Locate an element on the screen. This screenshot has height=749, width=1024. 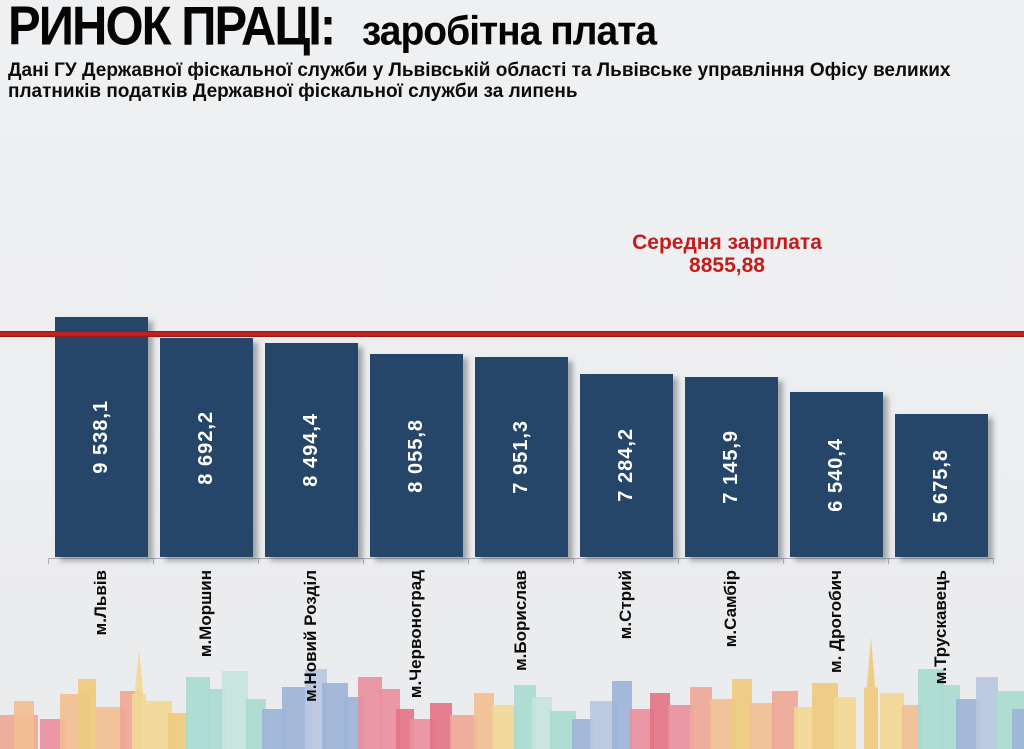
bar-value-label: 5 675,8 is located at coordinates (941, 485).